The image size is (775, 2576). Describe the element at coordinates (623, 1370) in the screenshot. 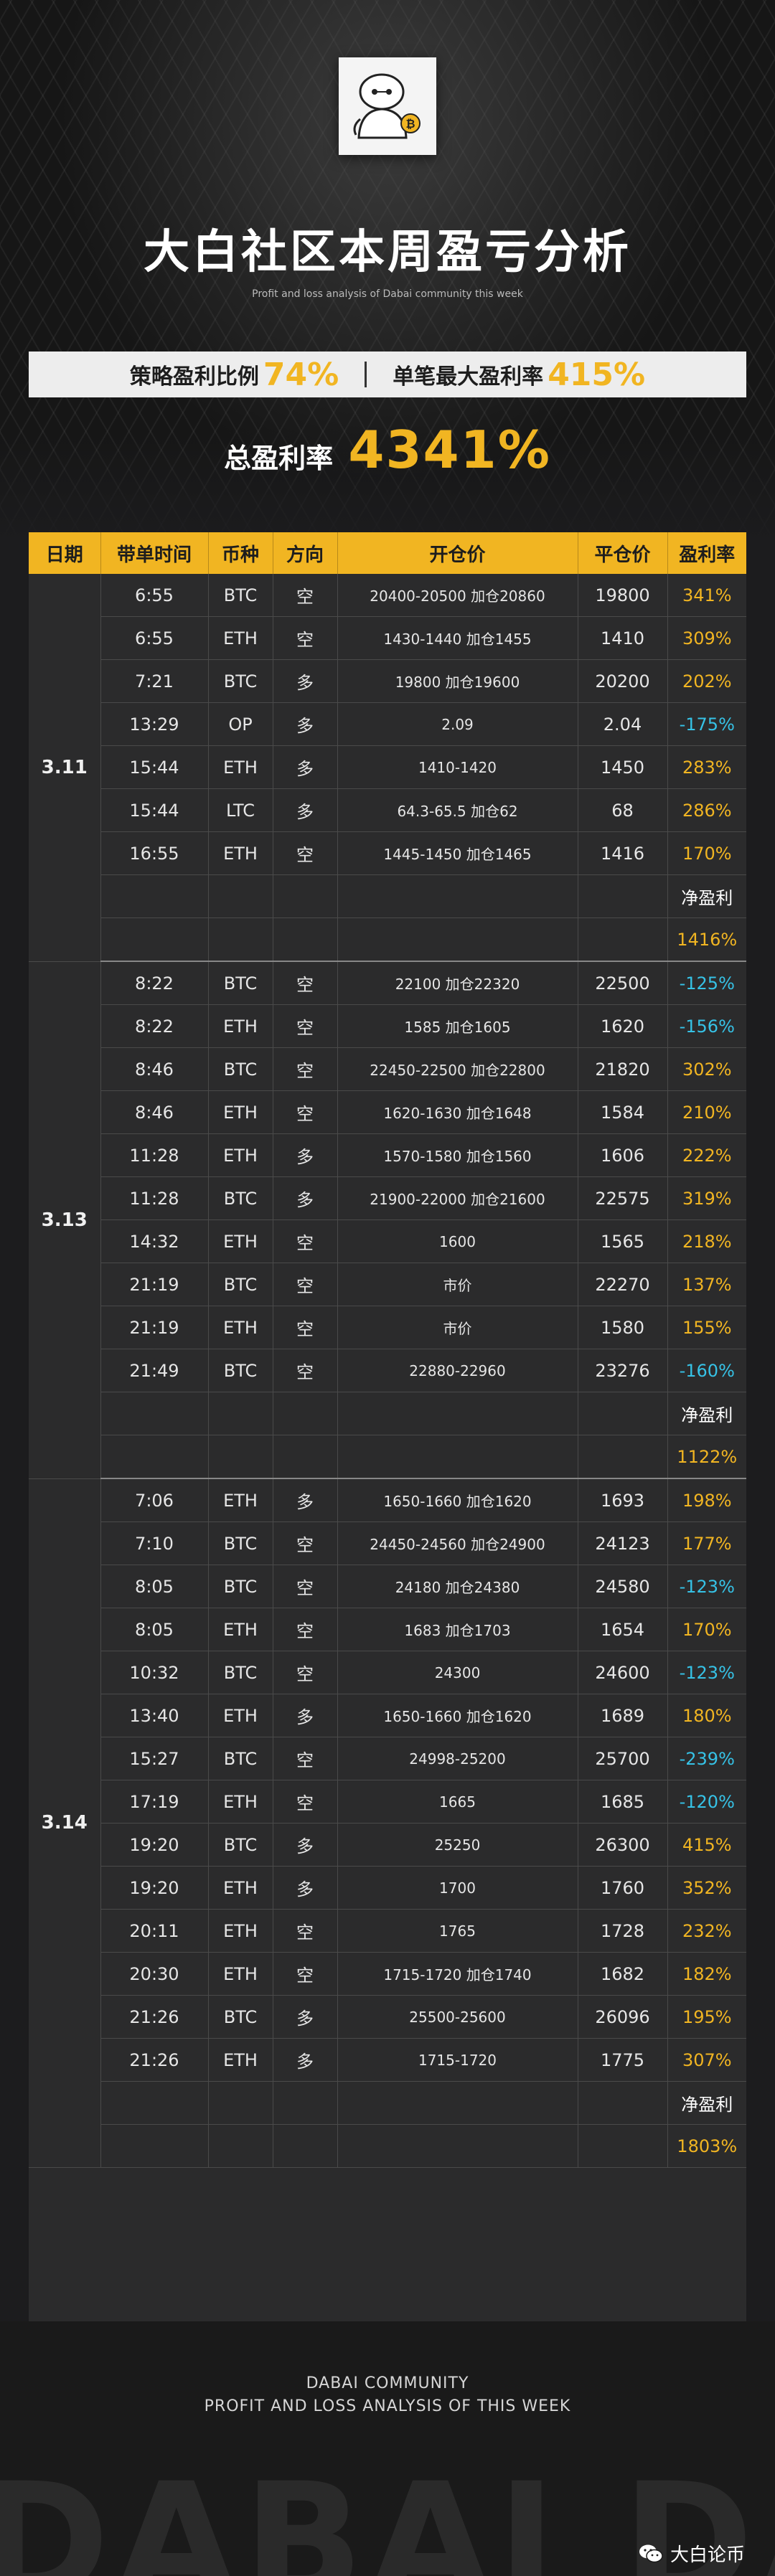

I see `close-price-cell: 23276` at that location.